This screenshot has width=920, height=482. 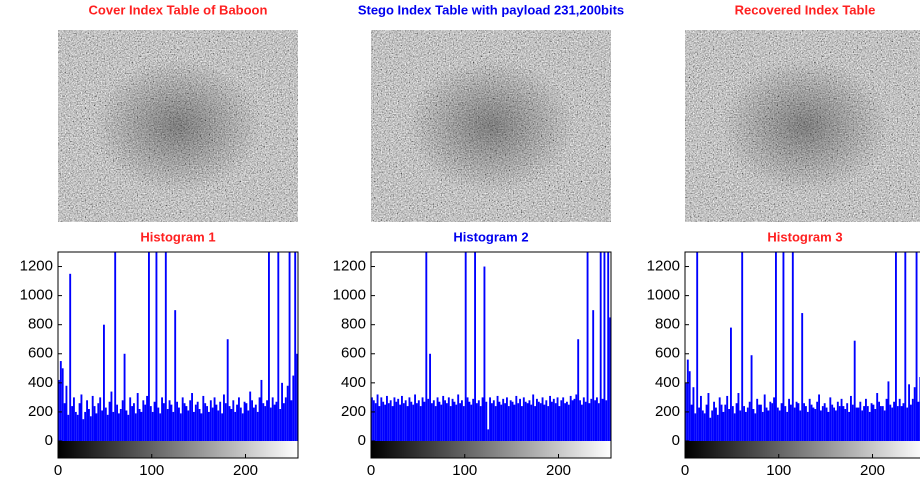 What do you see at coordinates (177, 236) in the screenshot?
I see `chart-title: Histogram 1` at bounding box center [177, 236].